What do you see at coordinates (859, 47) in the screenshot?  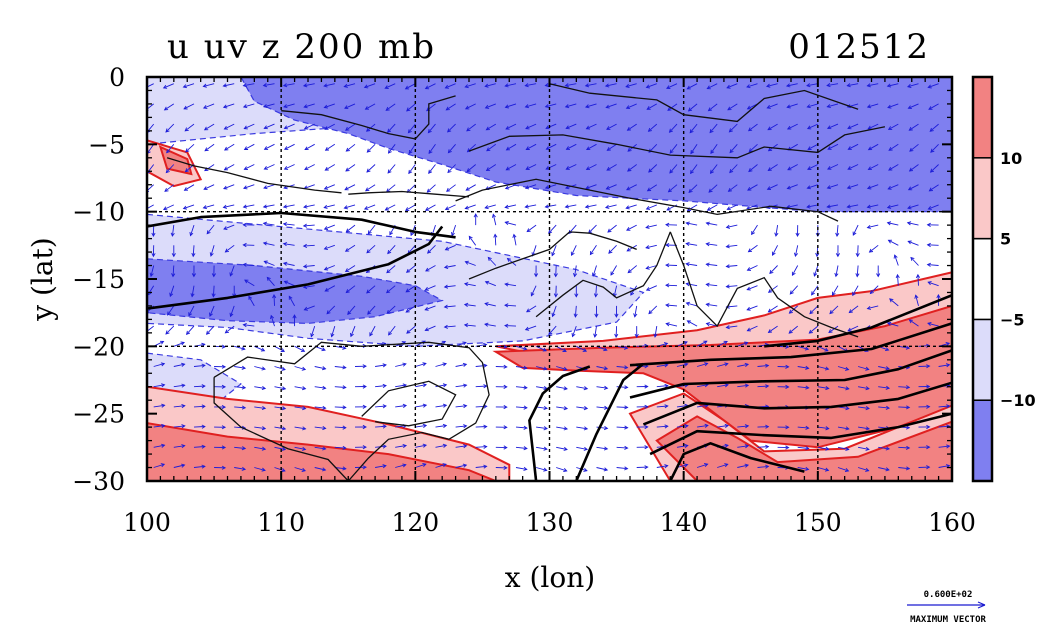 I see `chart-subtitle: 012512` at bounding box center [859, 47].